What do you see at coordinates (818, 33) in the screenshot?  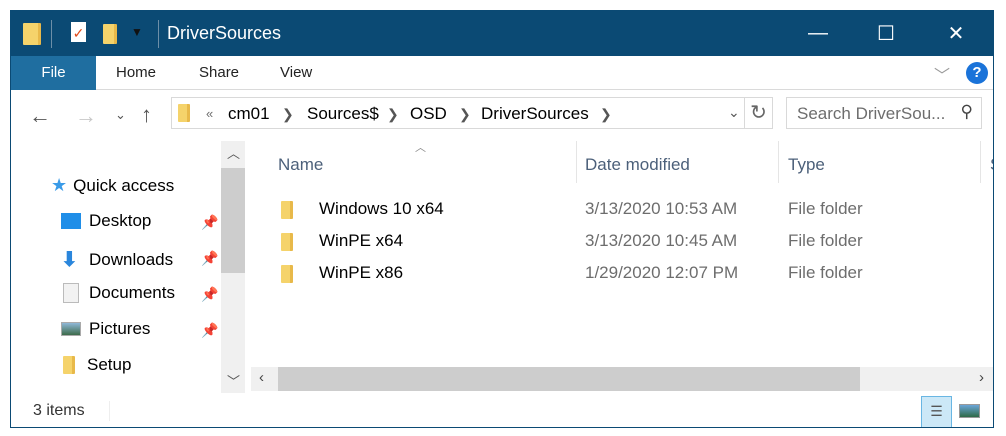 I see `minimize-button: —` at bounding box center [818, 33].